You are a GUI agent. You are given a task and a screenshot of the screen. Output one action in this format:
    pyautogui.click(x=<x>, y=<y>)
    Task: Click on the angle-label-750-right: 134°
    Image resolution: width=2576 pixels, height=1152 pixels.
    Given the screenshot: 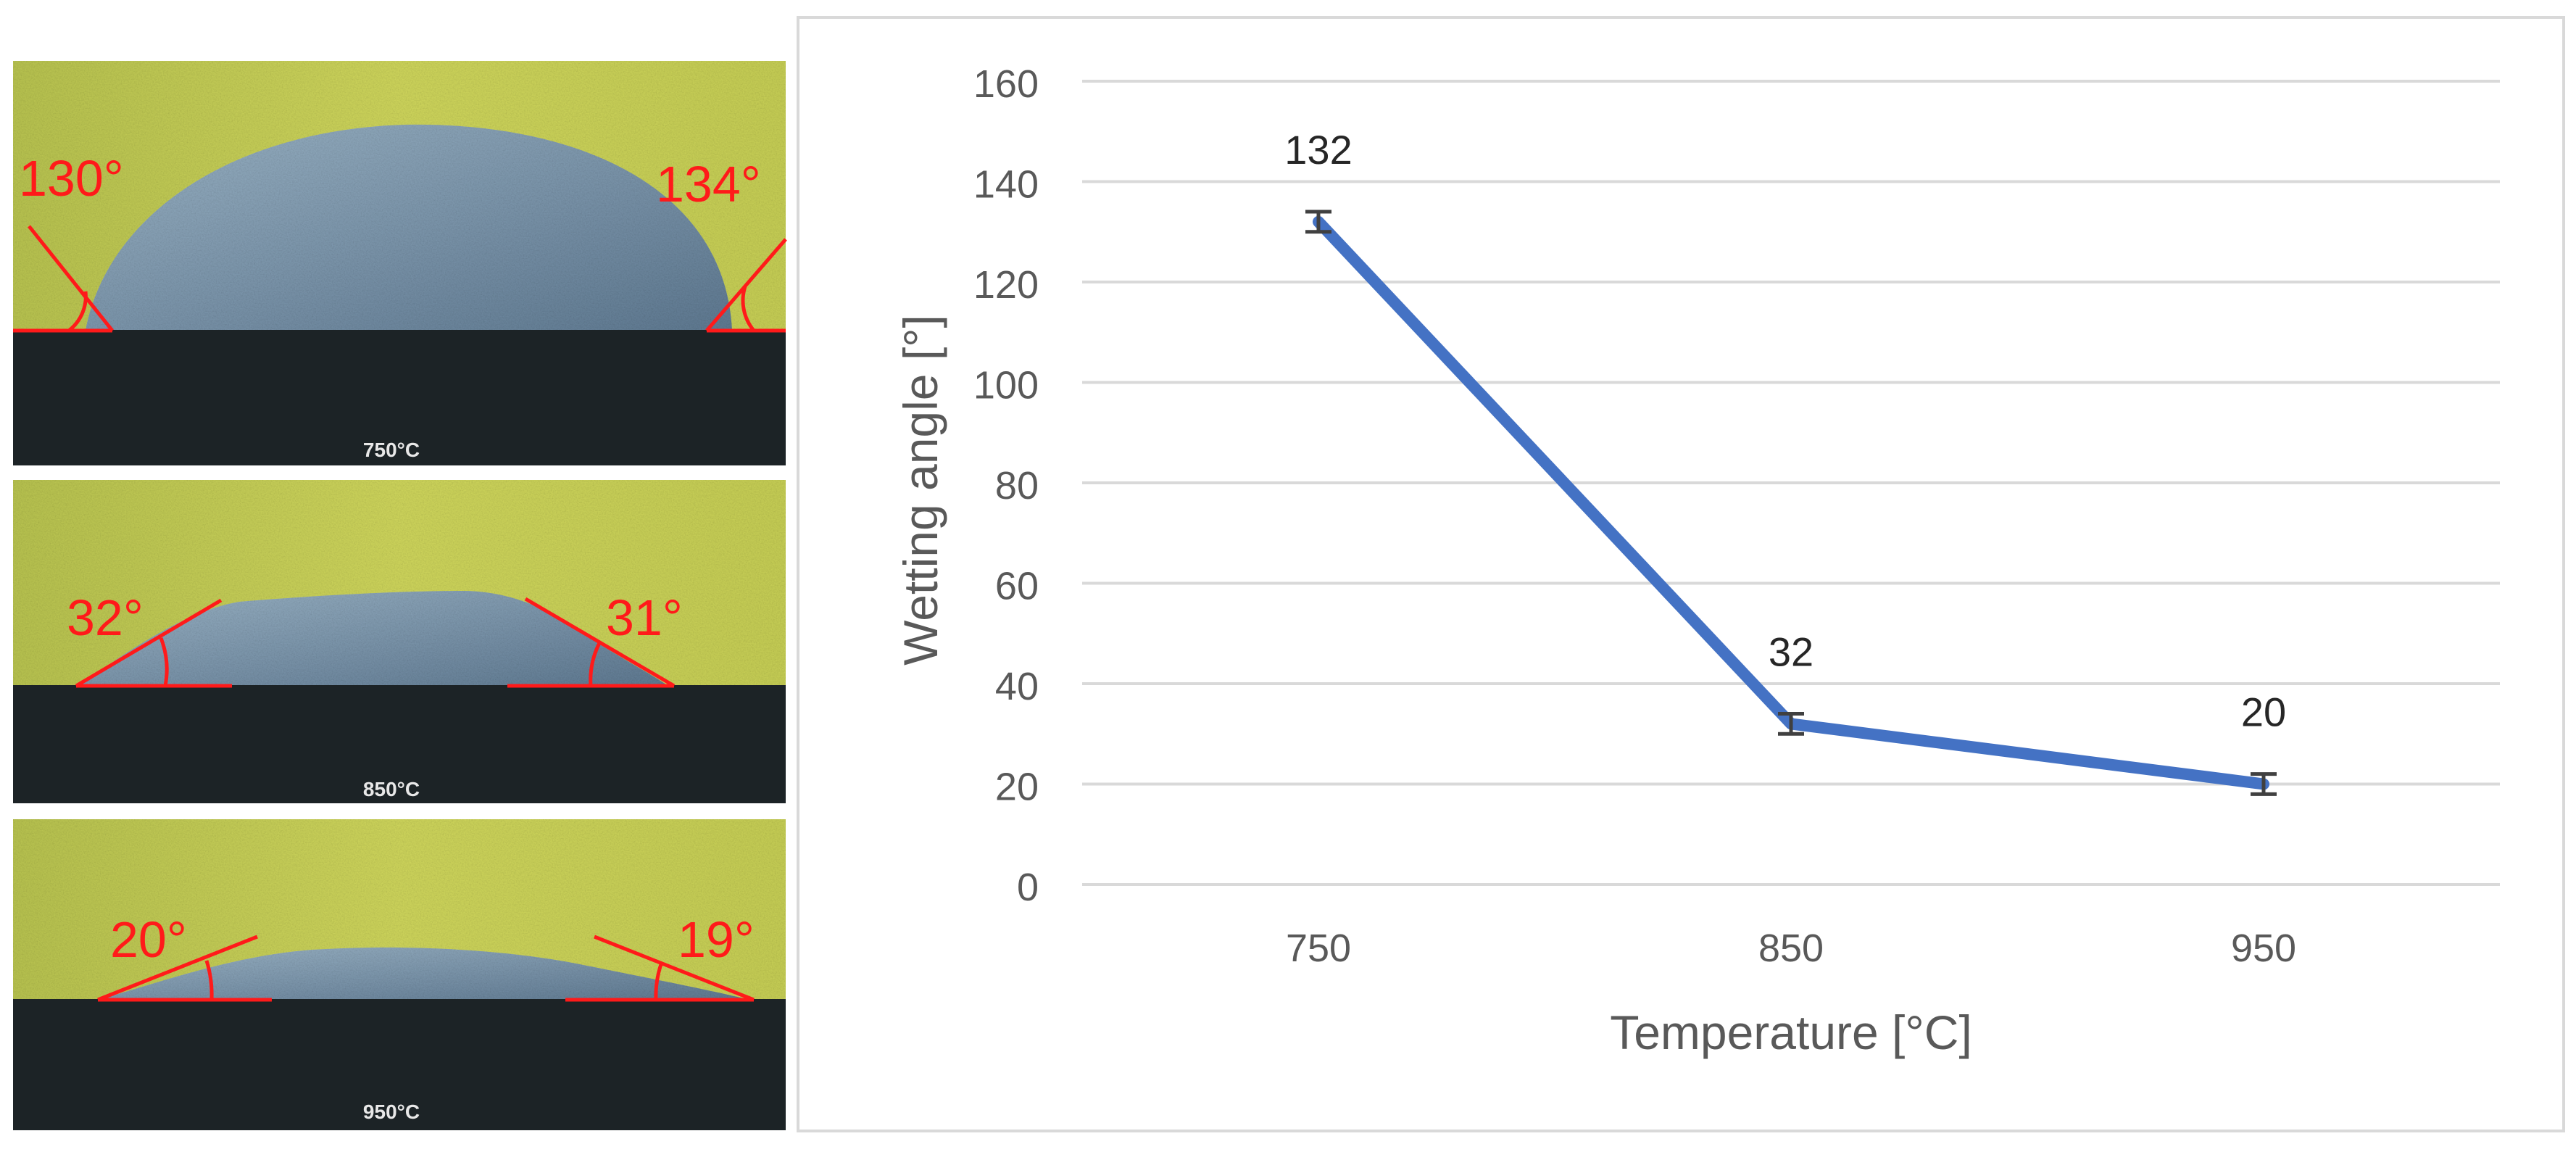 What is the action you would take?
    pyautogui.click(x=708, y=184)
    